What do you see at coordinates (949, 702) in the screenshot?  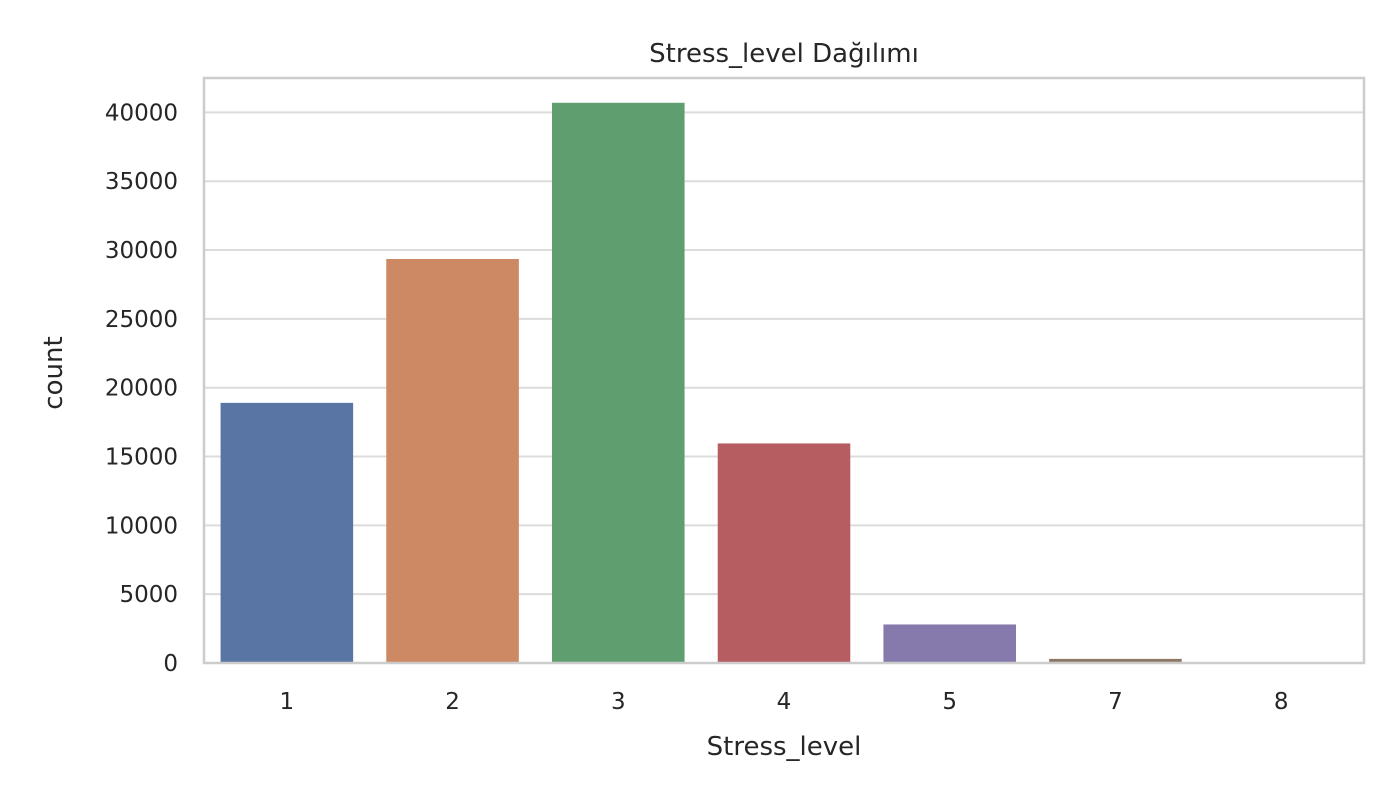 I see `x-tick-label: 5` at bounding box center [949, 702].